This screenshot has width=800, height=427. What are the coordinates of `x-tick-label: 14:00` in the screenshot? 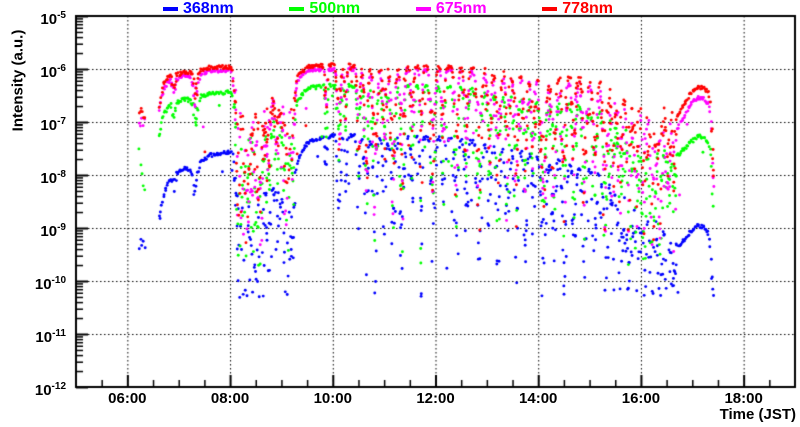 It's located at (538, 398).